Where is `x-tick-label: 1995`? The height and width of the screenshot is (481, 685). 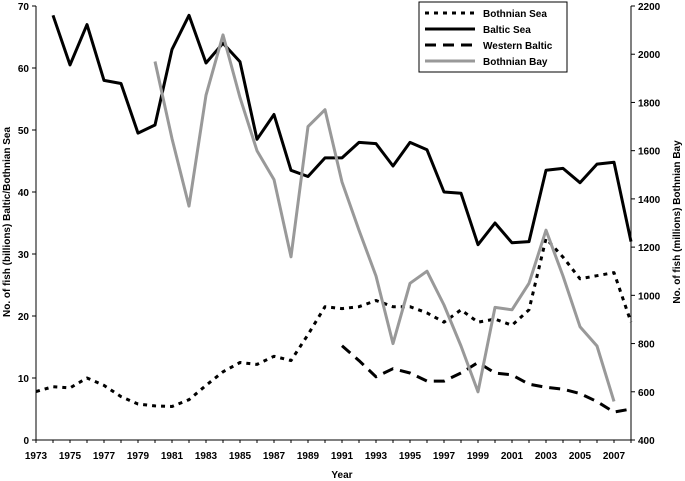 x-tick-label: 1995 is located at coordinates (410, 456).